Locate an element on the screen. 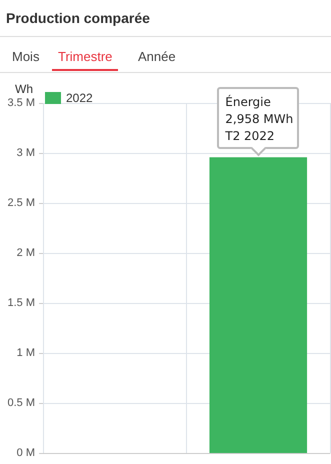  text: Mois is located at coordinates (26, 57).